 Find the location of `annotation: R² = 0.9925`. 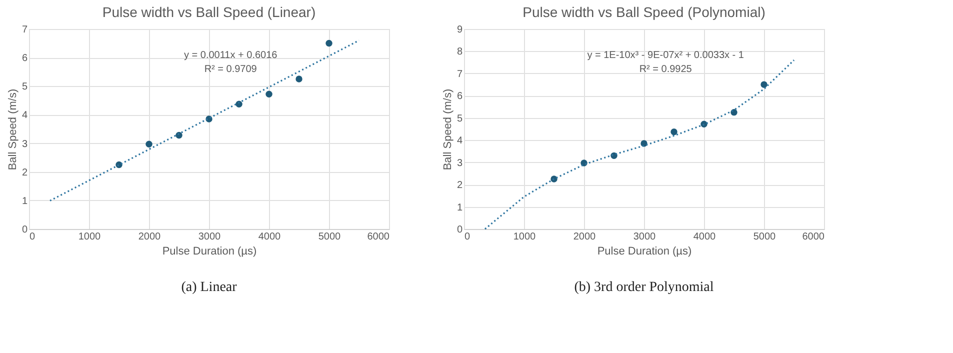

annotation: R² = 0.9925 is located at coordinates (665, 69).